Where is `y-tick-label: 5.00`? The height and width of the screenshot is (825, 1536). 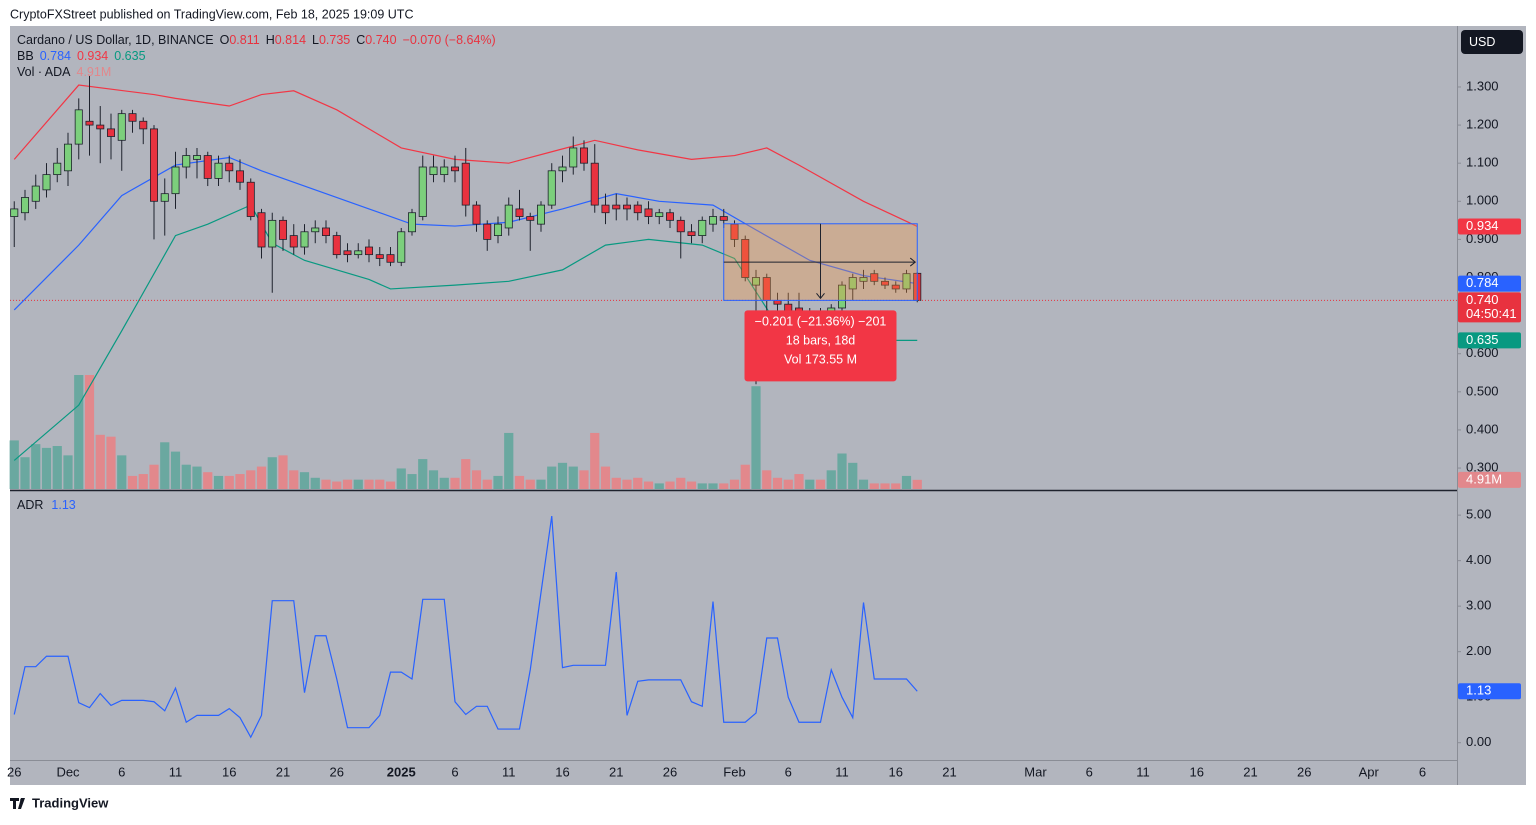 y-tick-label: 5.00 is located at coordinates (1478, 514).